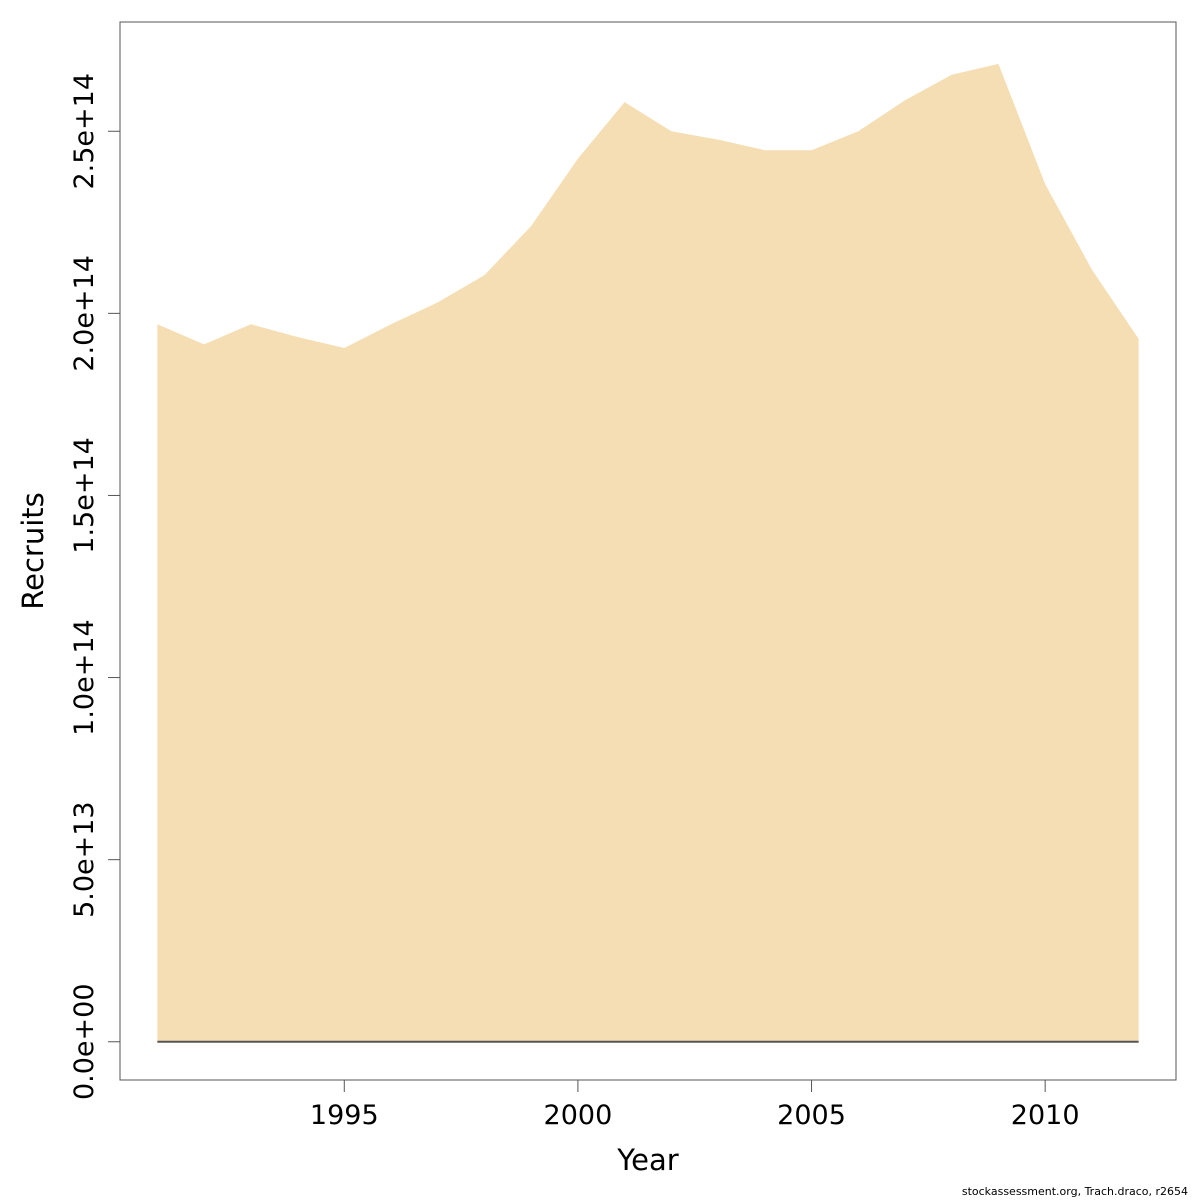  Describe the element at coordinates (84, 859) in the screenshot. I see `y-tick-label: 5.0e+13` at that location.